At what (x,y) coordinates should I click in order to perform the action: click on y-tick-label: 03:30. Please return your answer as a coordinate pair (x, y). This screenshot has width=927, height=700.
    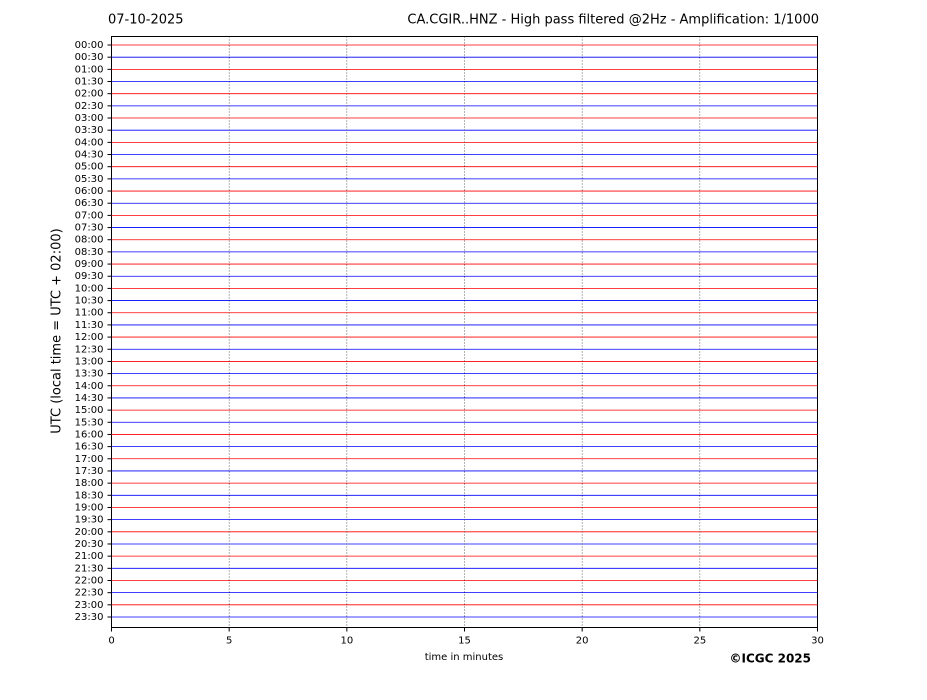
    Looking at the image, I should click on (89, 130).